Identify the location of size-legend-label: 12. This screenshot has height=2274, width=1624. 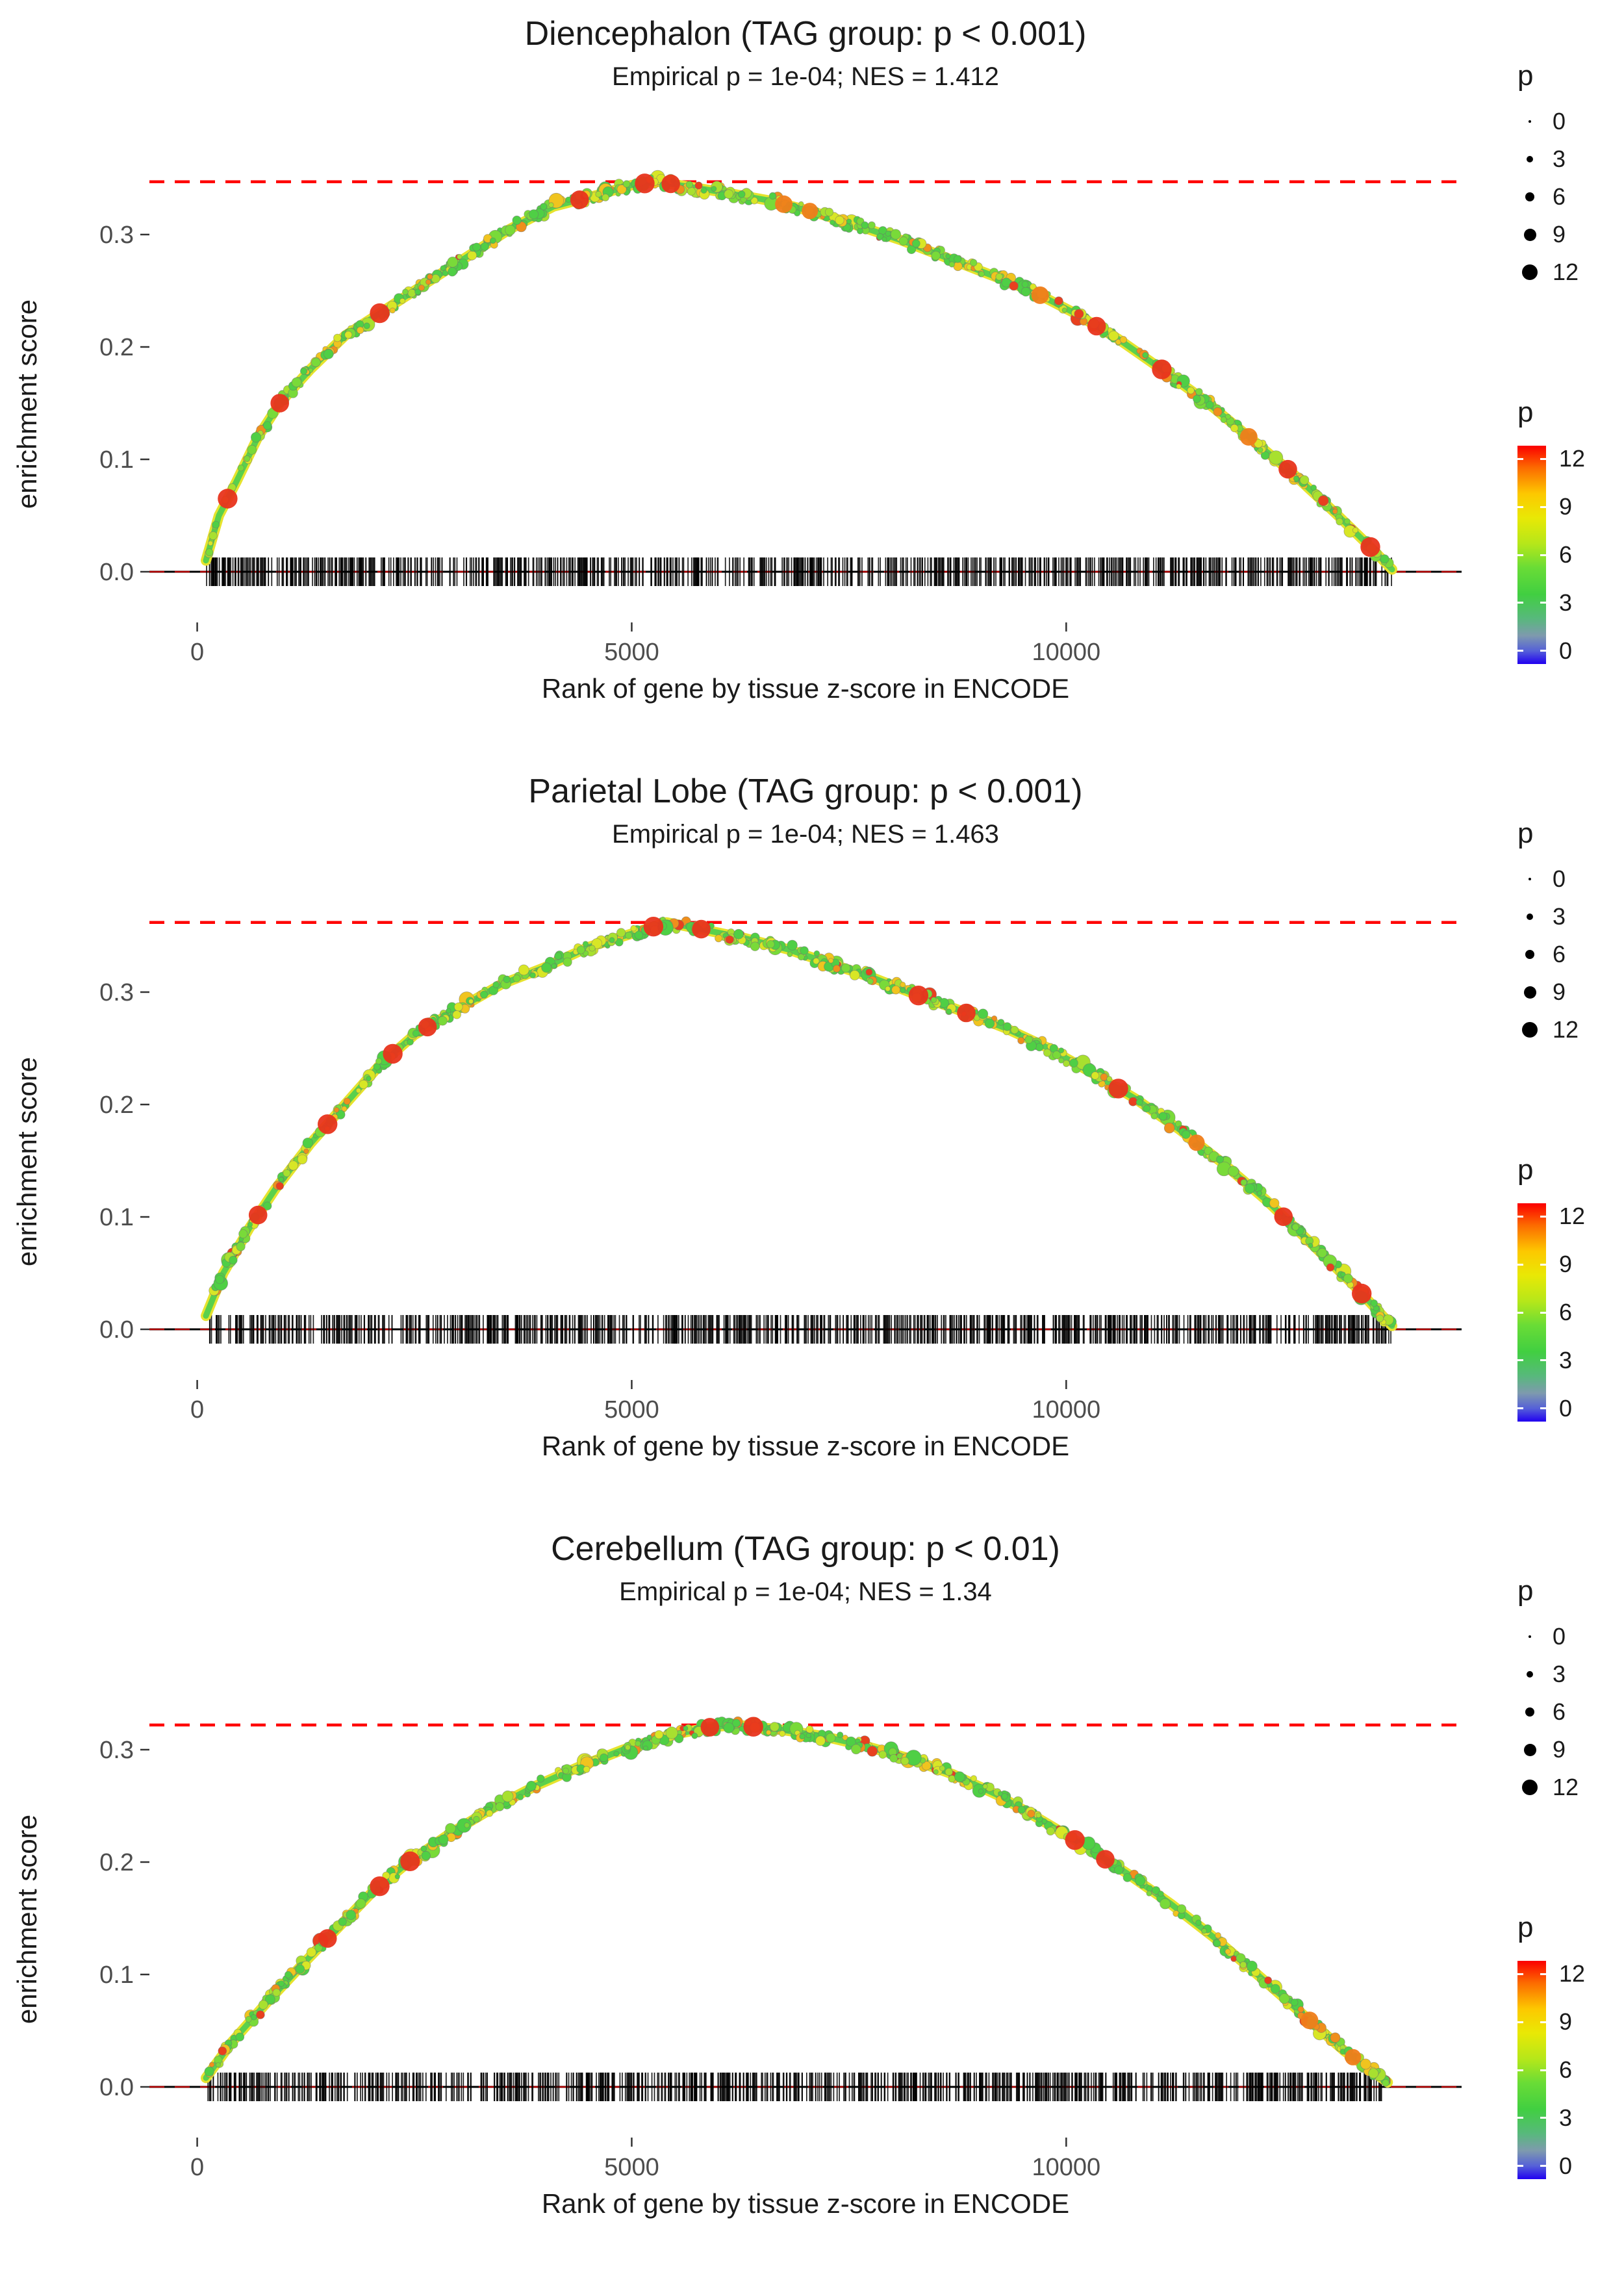
(1566, 1787).